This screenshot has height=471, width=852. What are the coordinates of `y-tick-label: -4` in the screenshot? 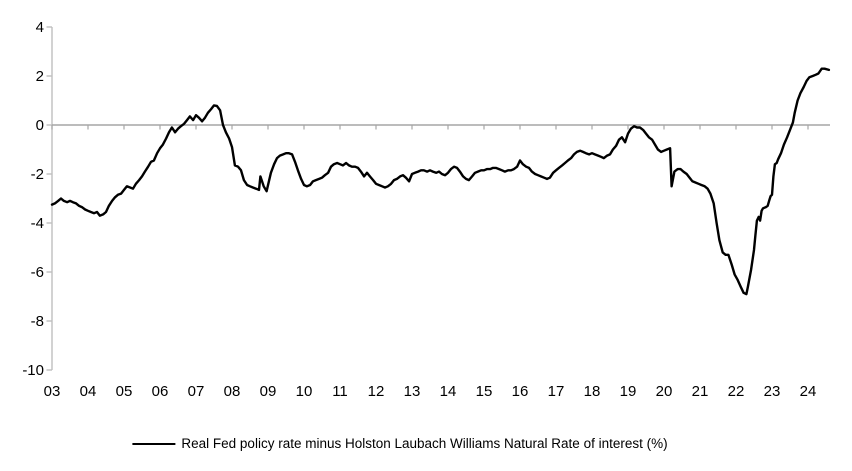 It's located at (37, 223).